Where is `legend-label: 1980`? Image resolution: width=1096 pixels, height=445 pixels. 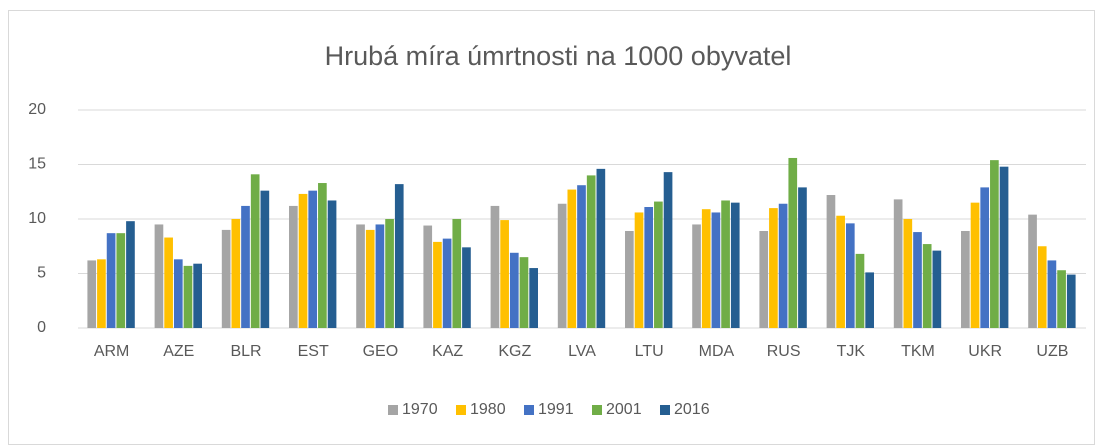
legend-label: 1980 is located at coordinates (488, 409).